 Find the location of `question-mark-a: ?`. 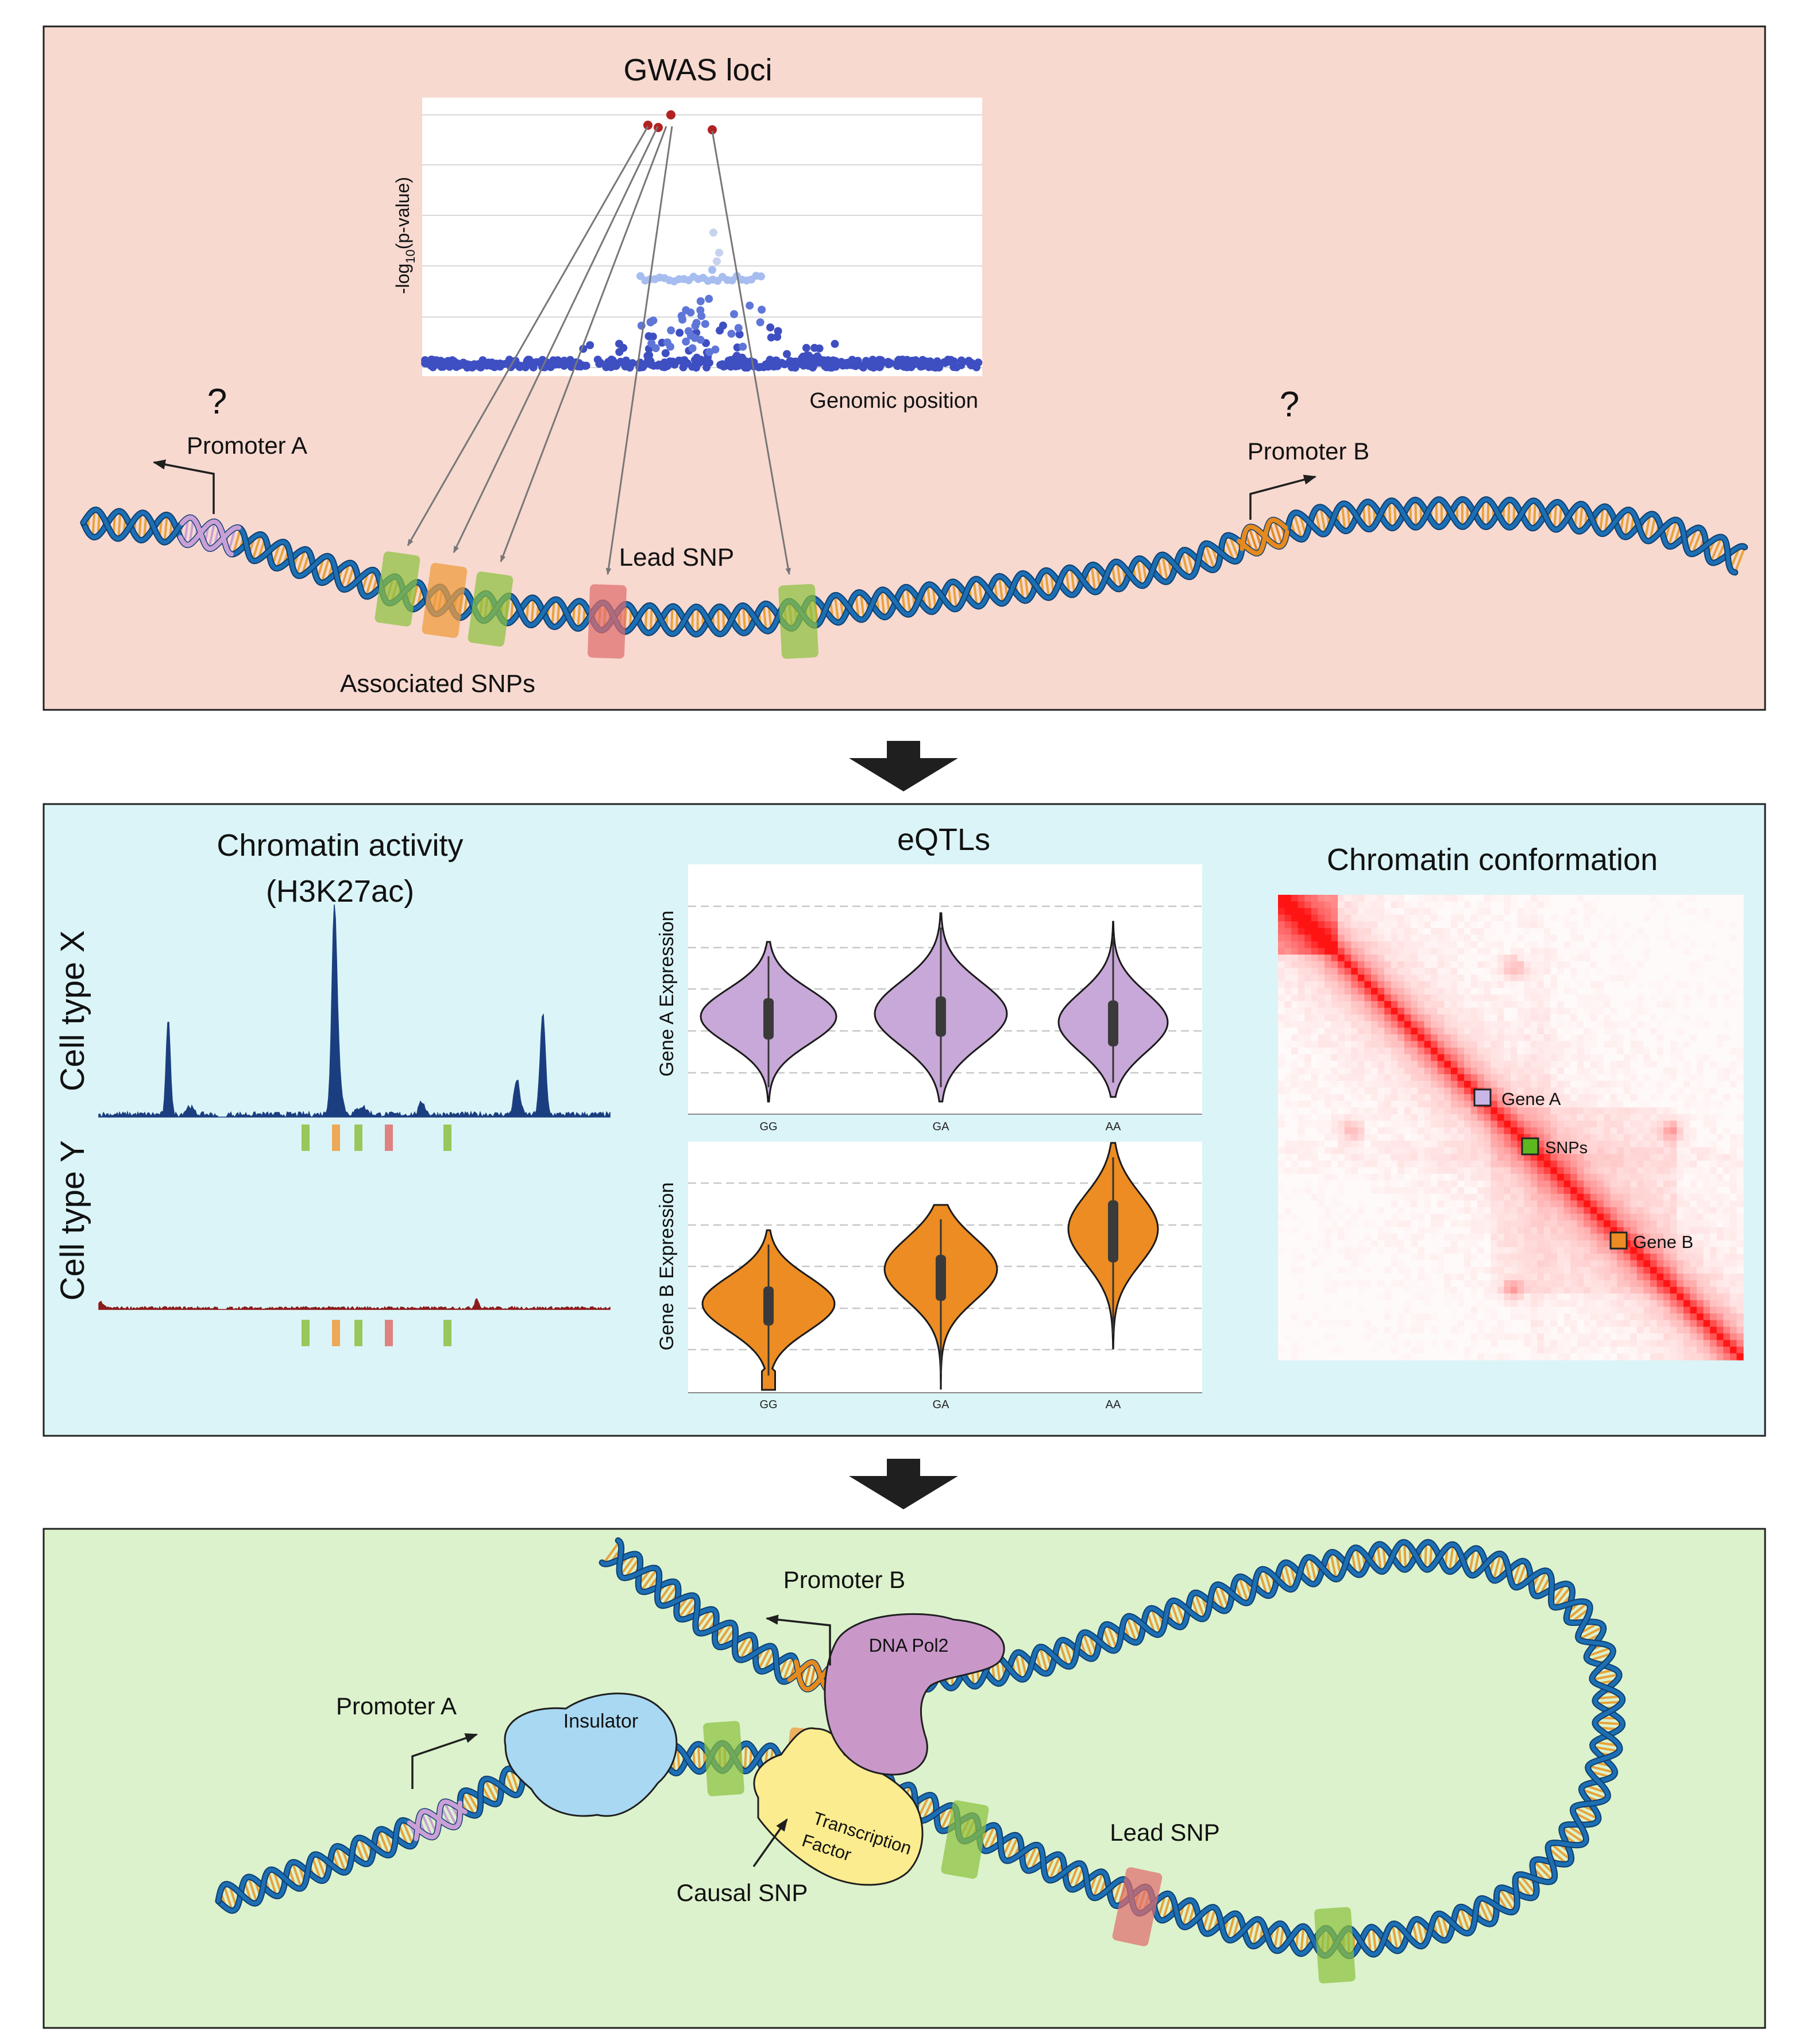

question-mark-a: ? is located at coordinates (217, 402).